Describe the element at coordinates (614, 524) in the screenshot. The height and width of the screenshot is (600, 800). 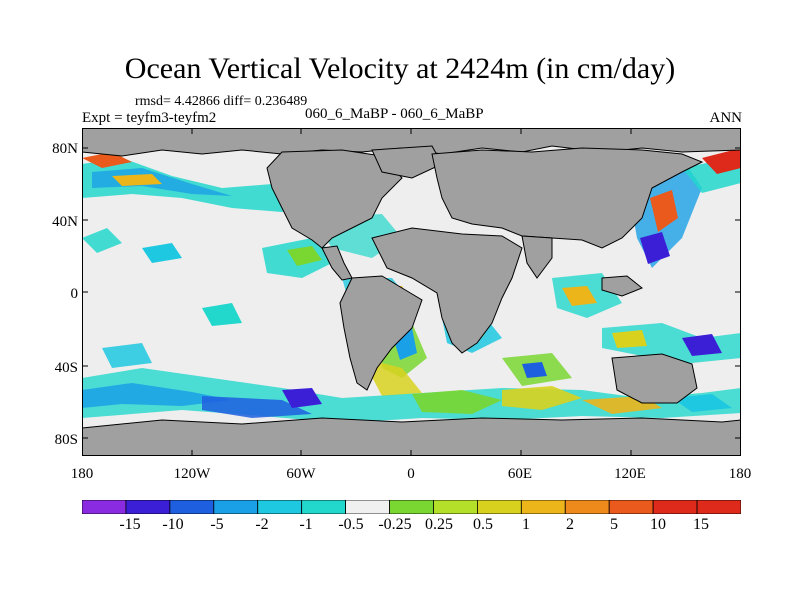
I see `colorbar-label: 5` at that location.